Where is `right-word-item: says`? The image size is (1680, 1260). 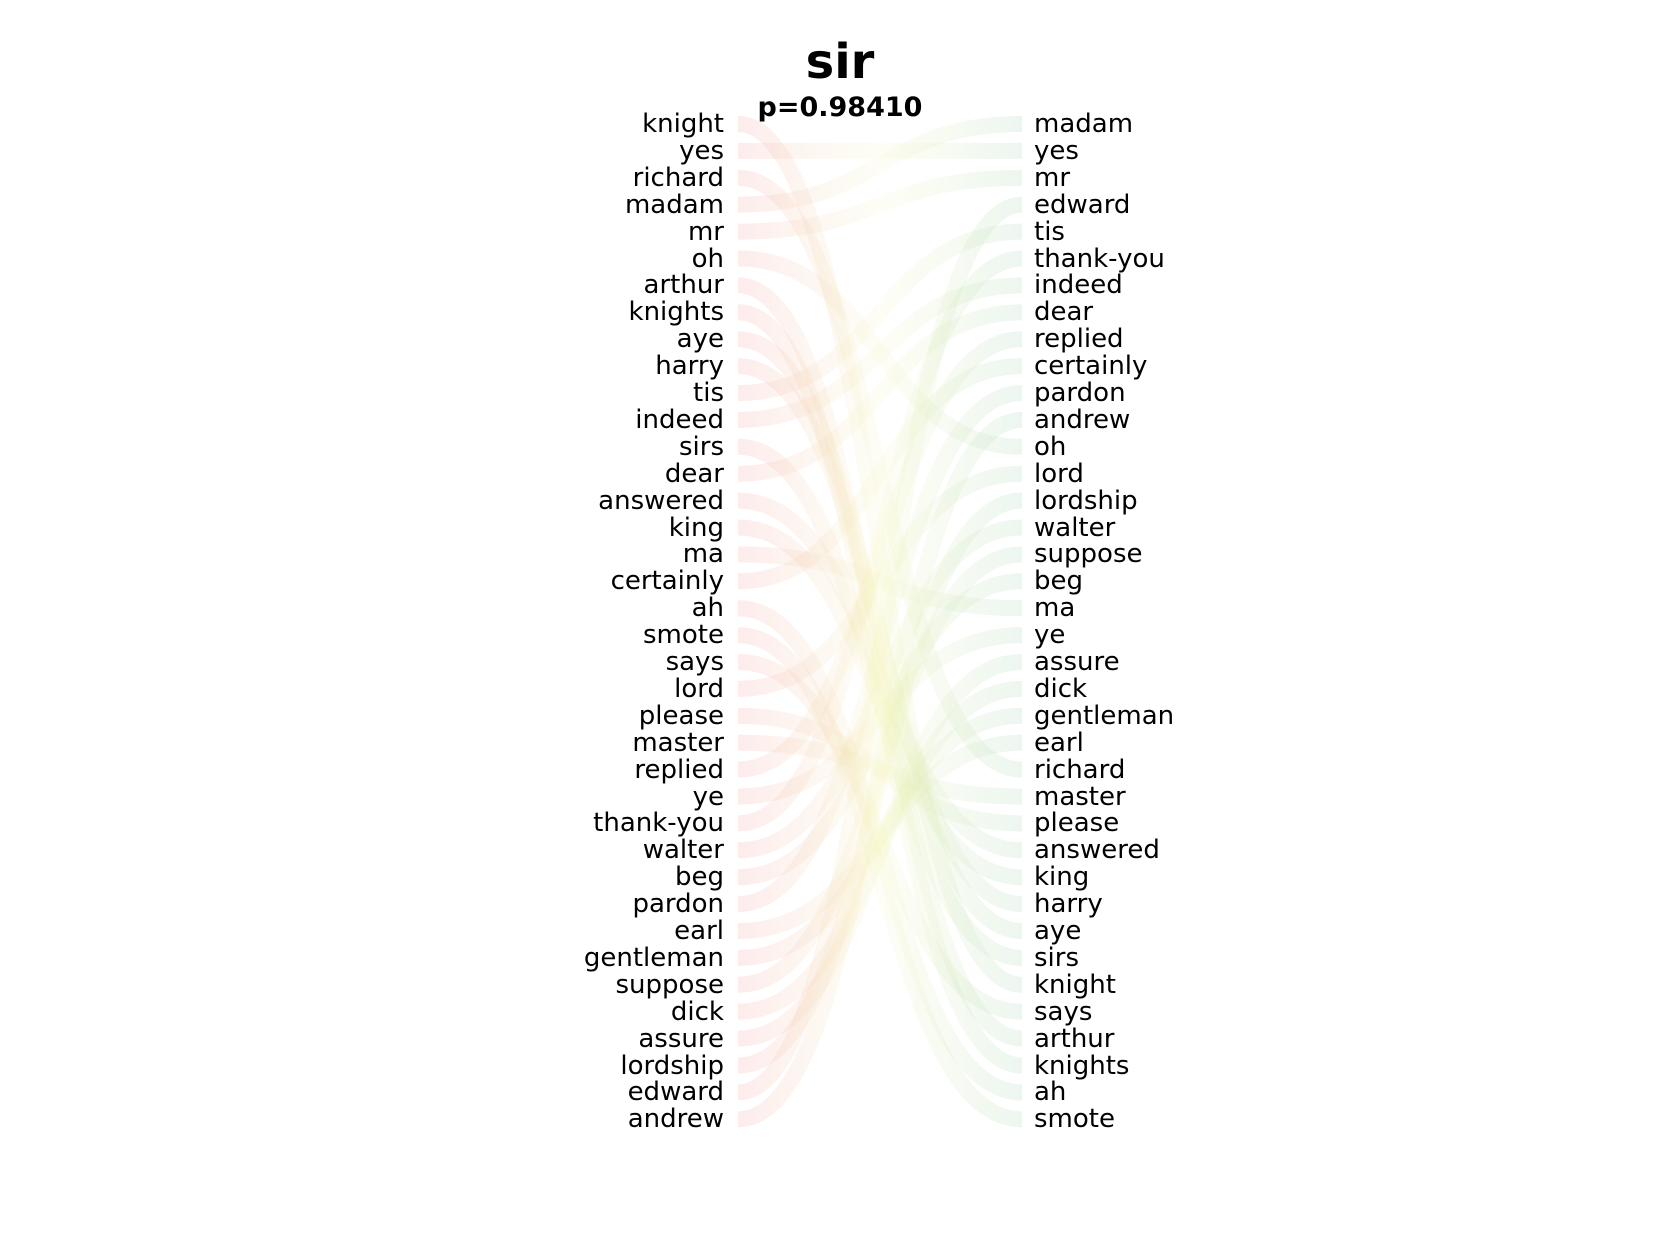
right-word-item: says is located at coordinates (1063, 1011).